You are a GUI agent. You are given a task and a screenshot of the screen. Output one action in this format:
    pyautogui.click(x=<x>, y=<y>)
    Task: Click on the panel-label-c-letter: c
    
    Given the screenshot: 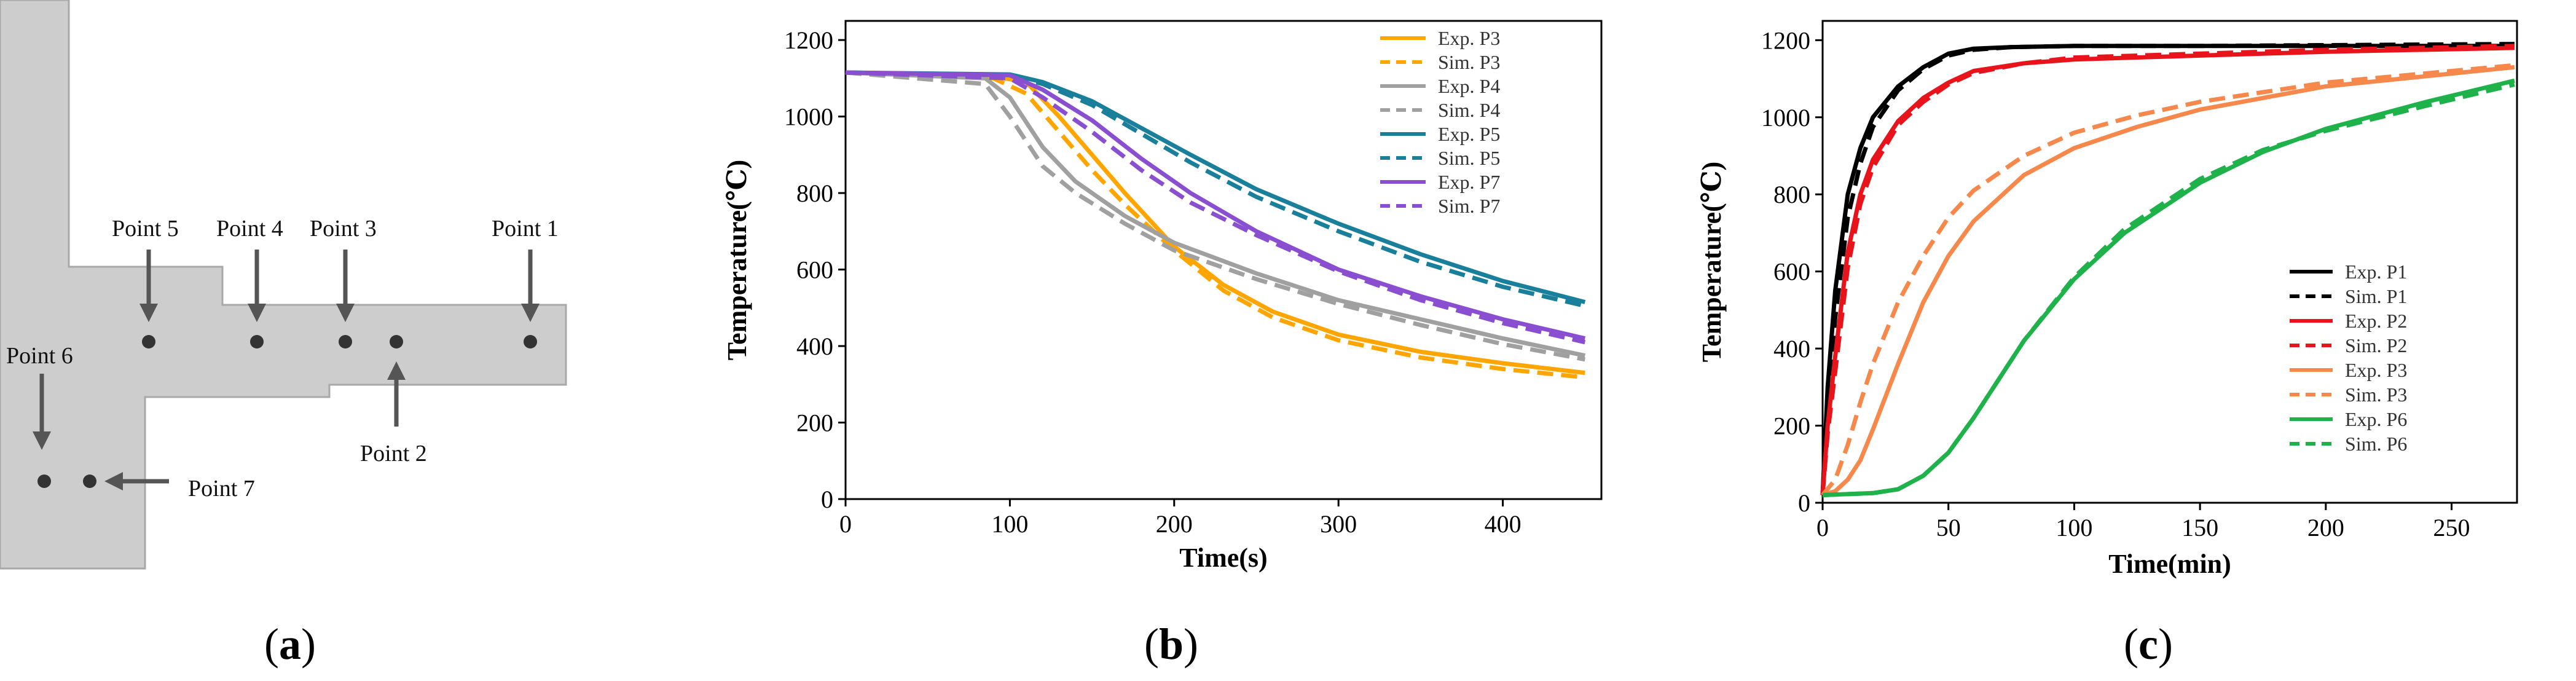 What is the action you would take?
    pyautogui.click(x=2148, y=644)
    